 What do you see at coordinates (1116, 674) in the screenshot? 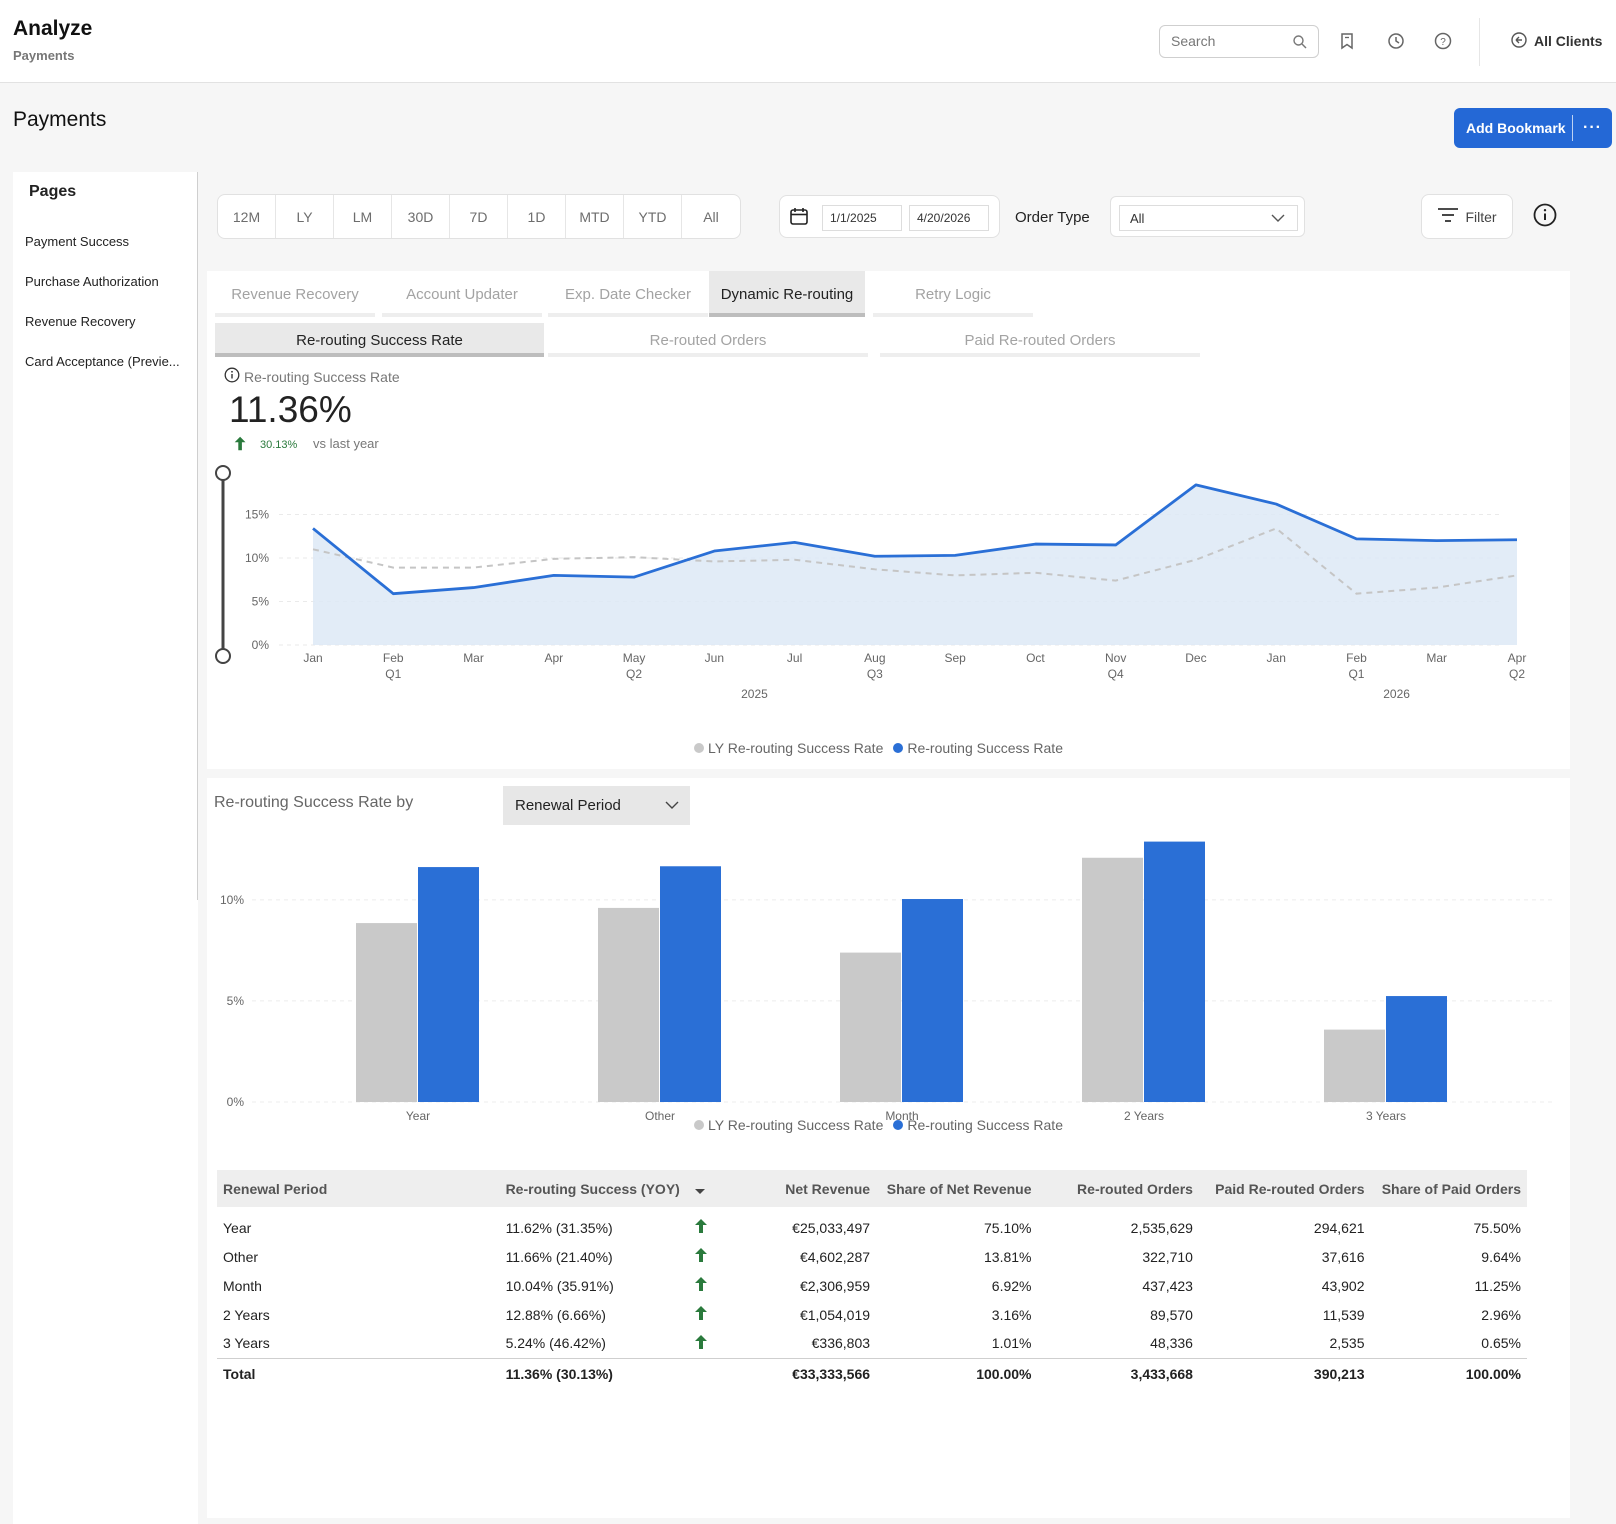
I see `x-quarter-label: Q4` at bounding box center [1116, 674].